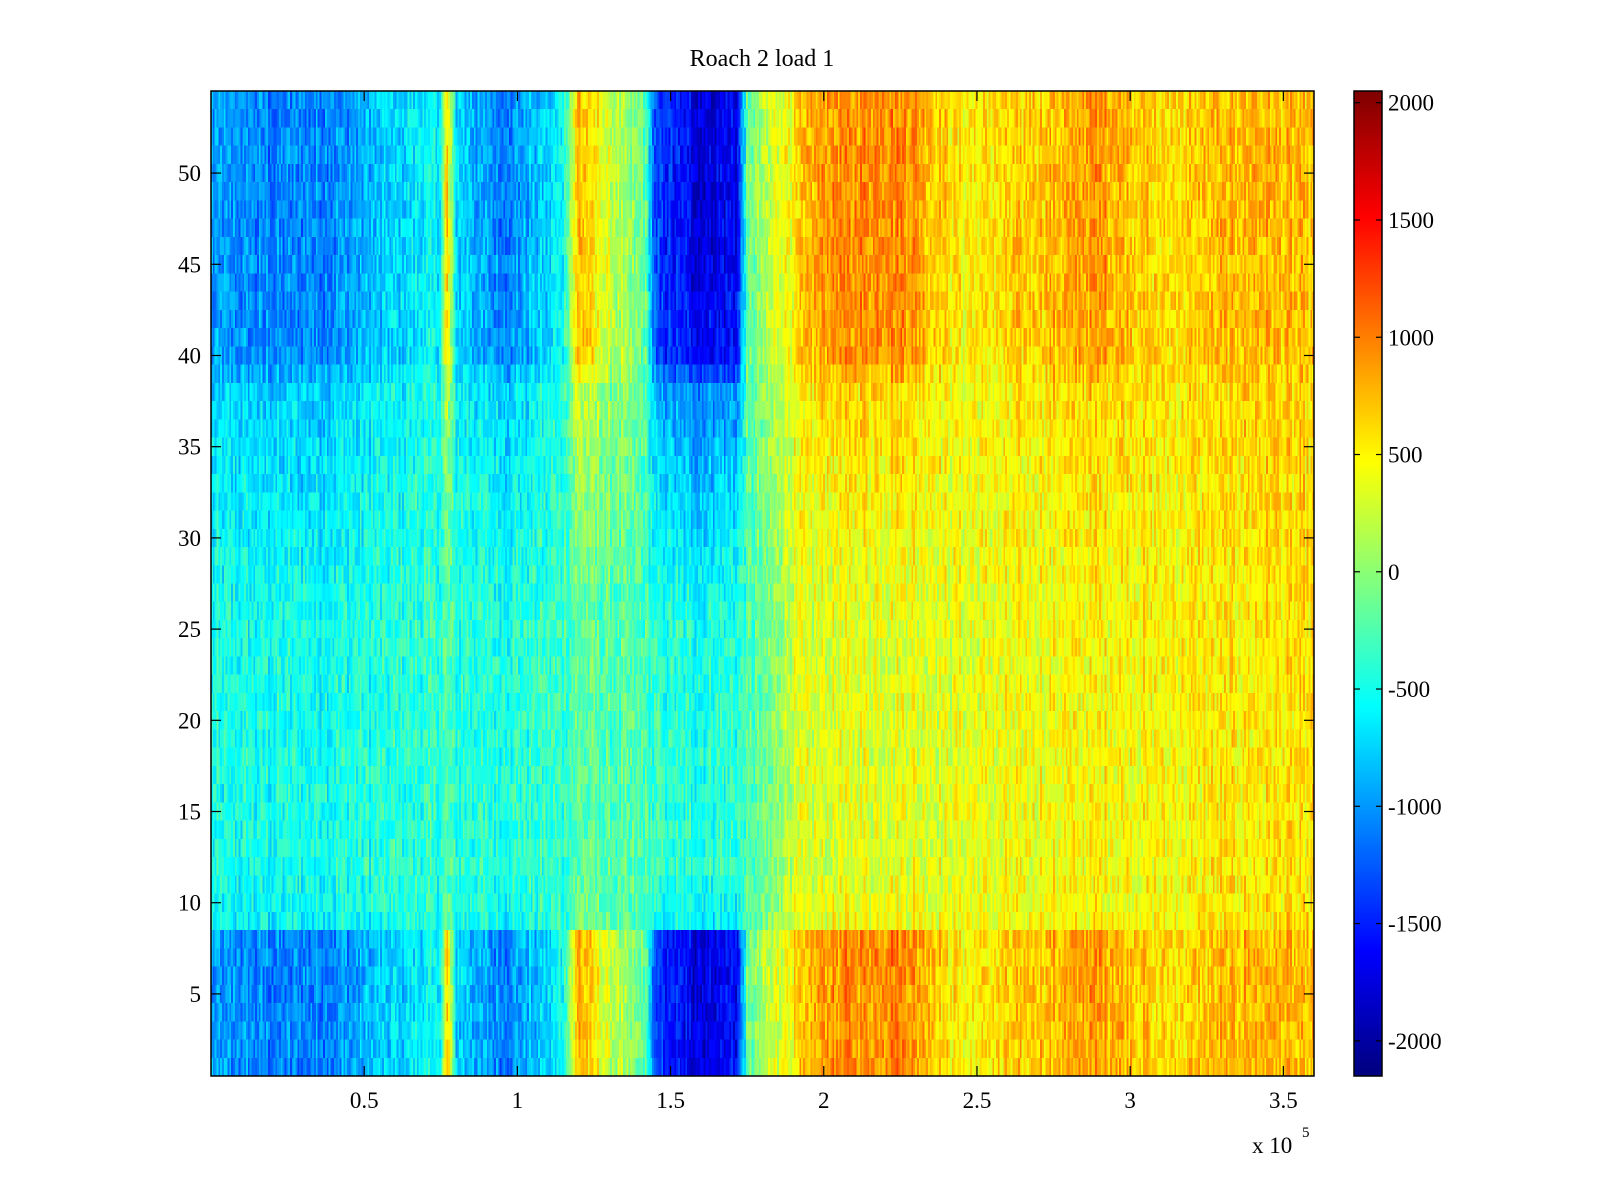  I want to click on colorbar-tick-label: -1000, so click(1415, 806).